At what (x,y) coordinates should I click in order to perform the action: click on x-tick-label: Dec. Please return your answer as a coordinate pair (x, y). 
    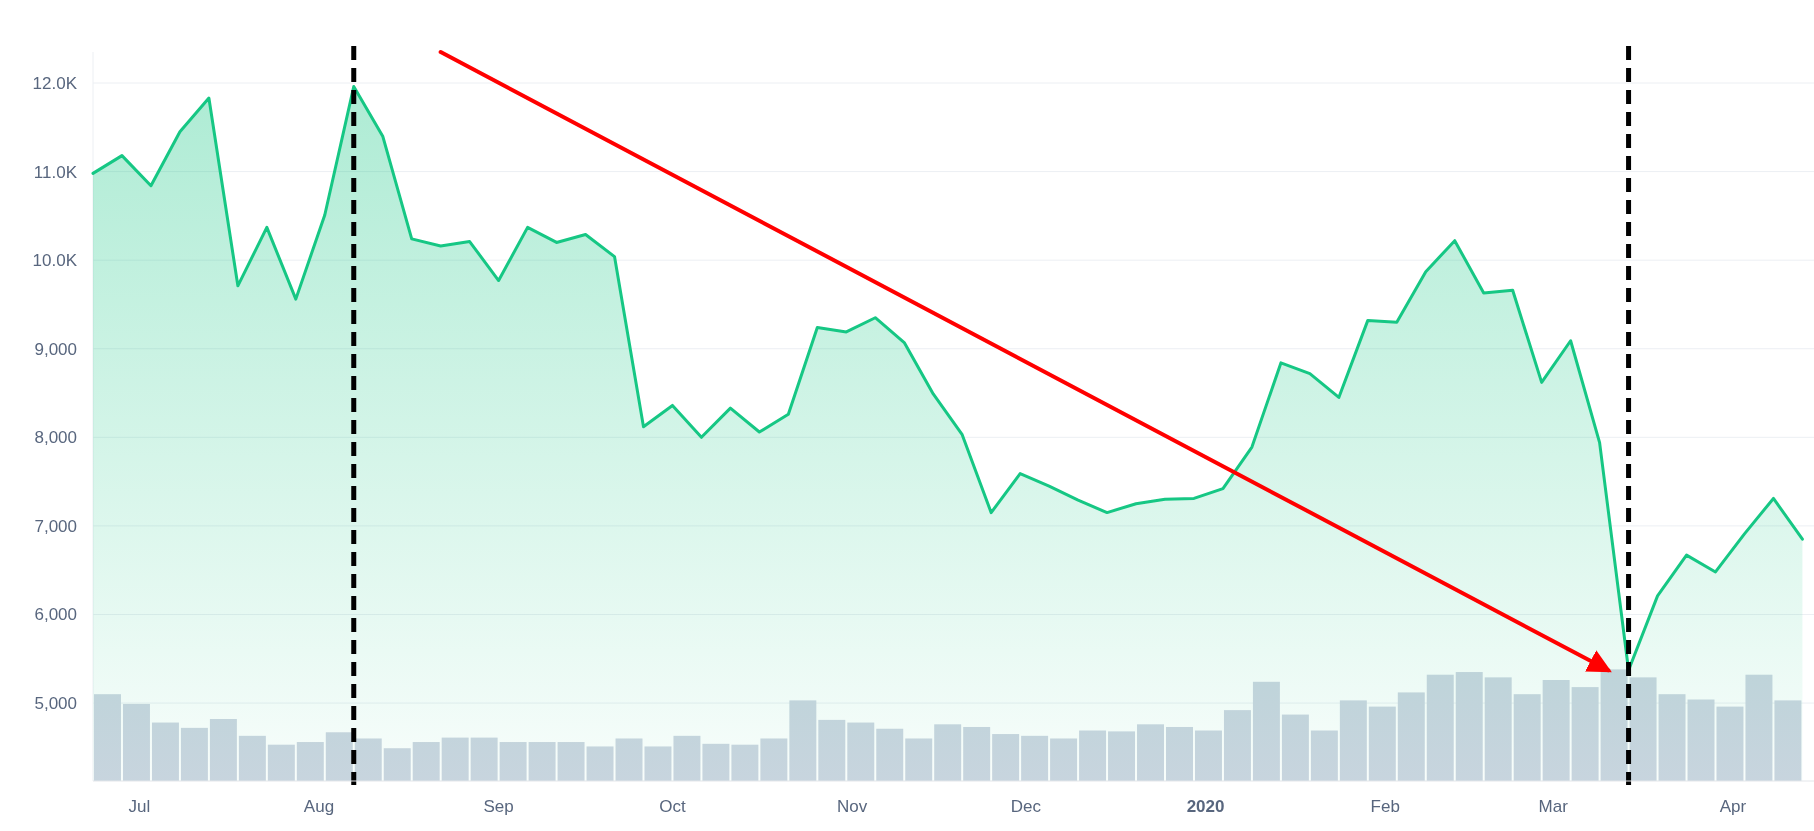
    Looking at the image, I should click on (1026, 806).